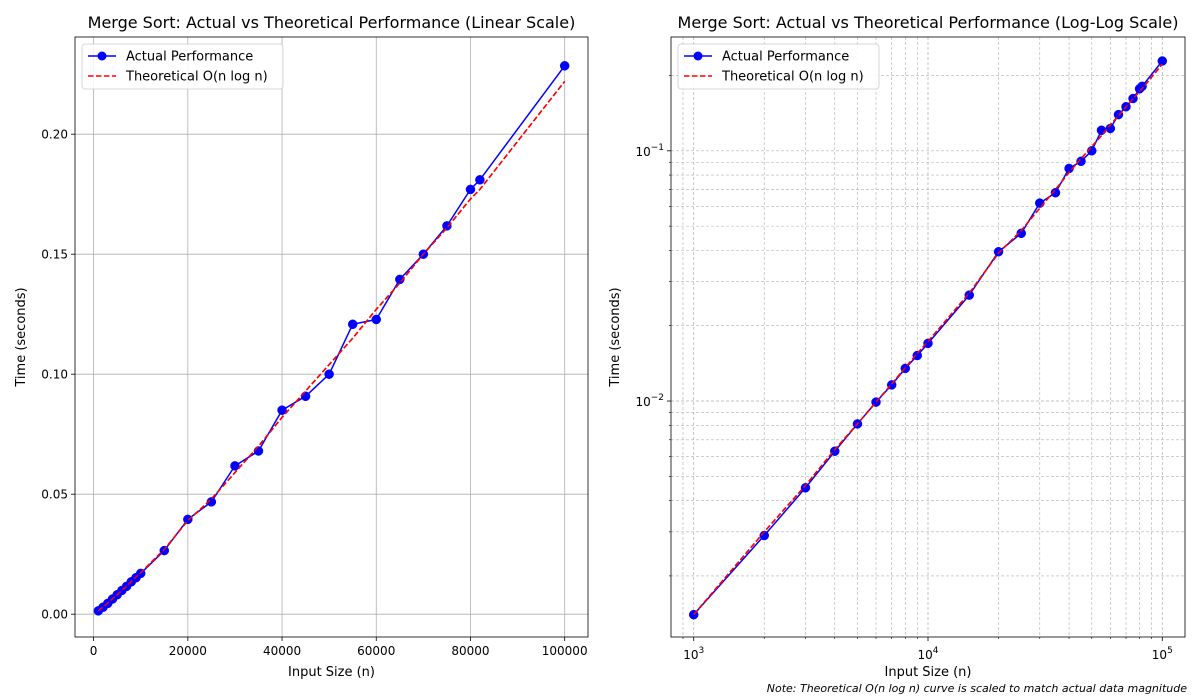 The width and height of the screenshot is (1200, 700). What do you see at coordinates (1162, 654) in the screenshot?
I see `tick-label-x: 10⁵` at bounding box center [1162, 654].